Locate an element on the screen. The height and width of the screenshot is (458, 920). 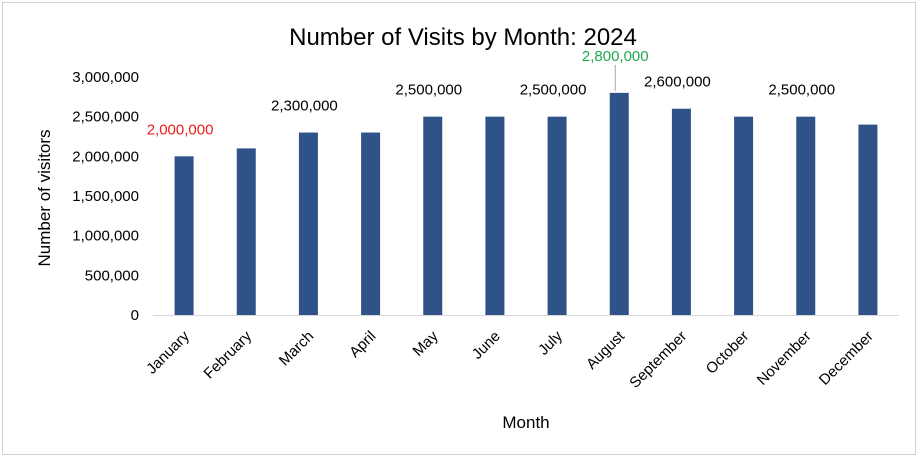
chart-title: Number of Visits by Month: 2024 is located at coordinates (463, 37).